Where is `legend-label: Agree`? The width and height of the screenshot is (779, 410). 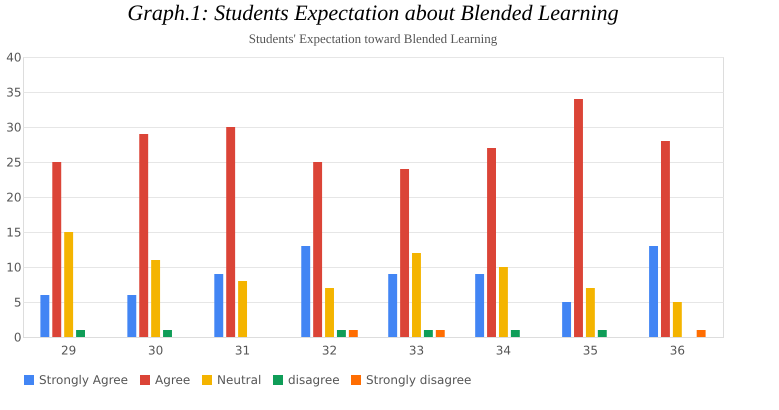 legend-label: Agree is located at coordinates (172, 380).